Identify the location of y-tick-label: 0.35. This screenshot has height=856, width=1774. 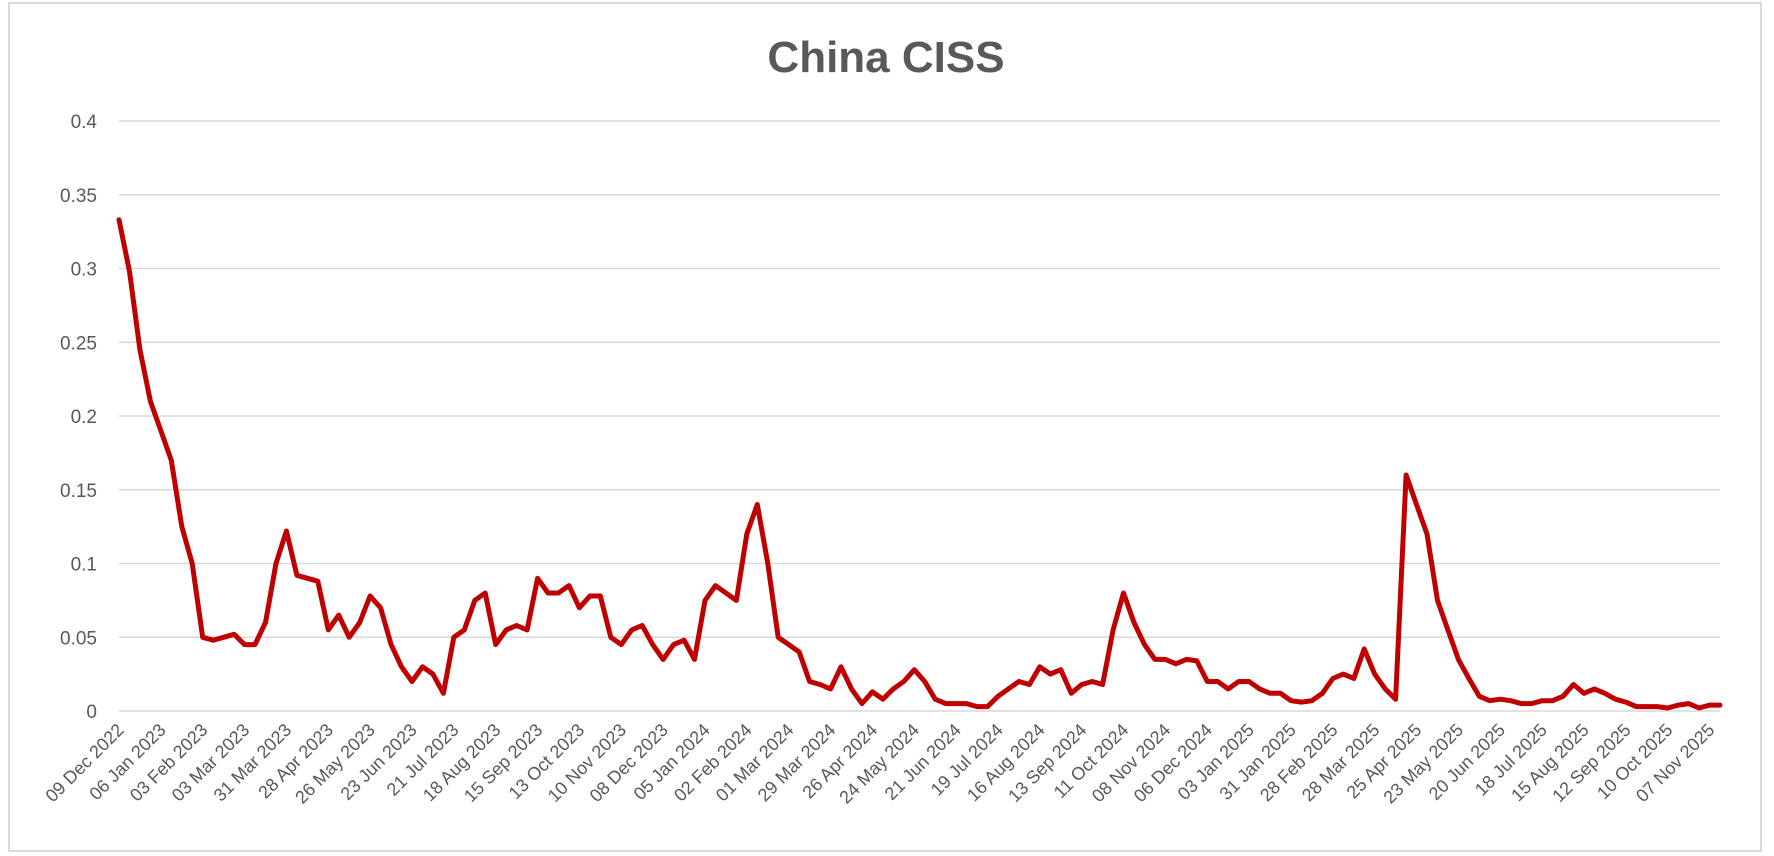
(78, 196).